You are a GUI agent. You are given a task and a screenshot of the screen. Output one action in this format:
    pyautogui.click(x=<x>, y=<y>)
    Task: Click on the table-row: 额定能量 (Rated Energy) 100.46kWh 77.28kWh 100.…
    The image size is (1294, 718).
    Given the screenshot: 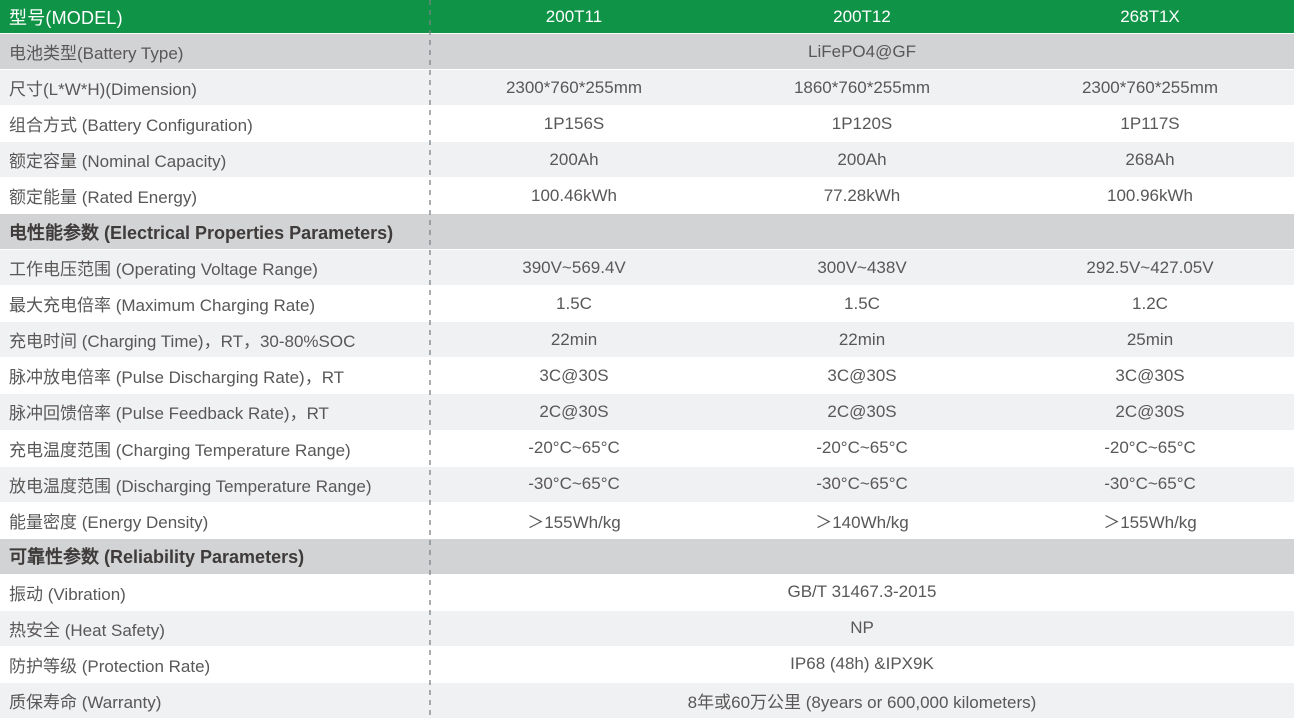 What is the action you would take?
    pyautogui.click(x=647, y=195)
    